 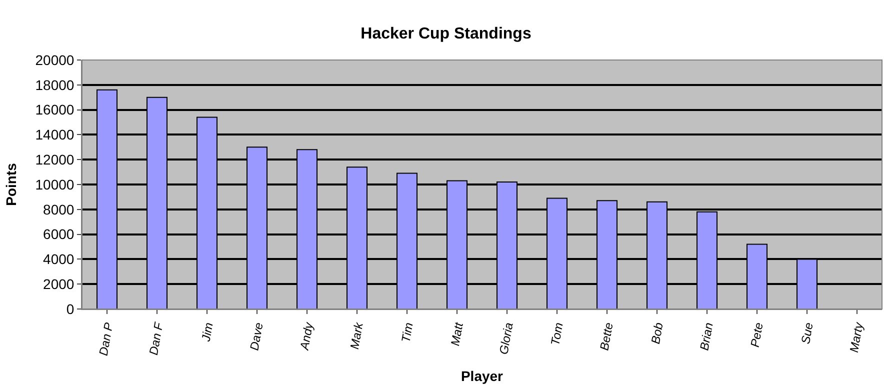 I want to click on x-tick-label: Andy, so click(x=306, y=336).